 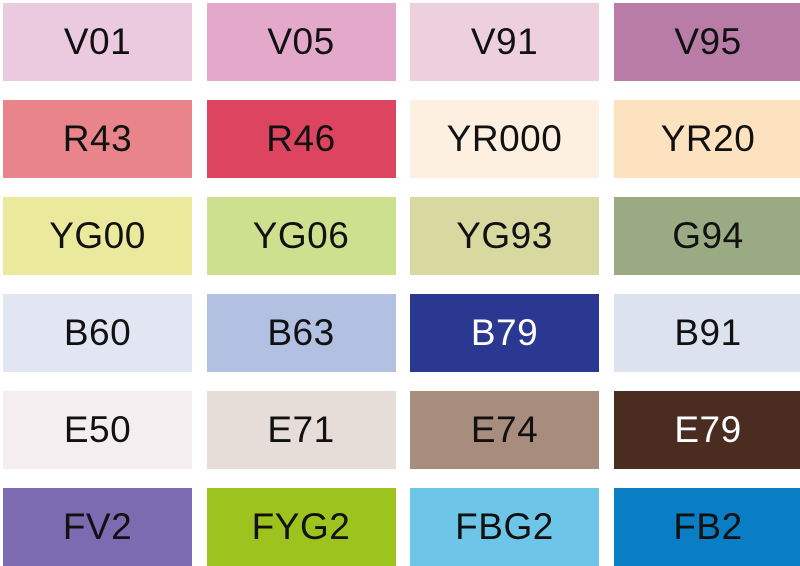 What do you see at coordinates (706, 430) in the screenshot?
I see `color-swatch-e79: E79` at bounding box center [706, 430].